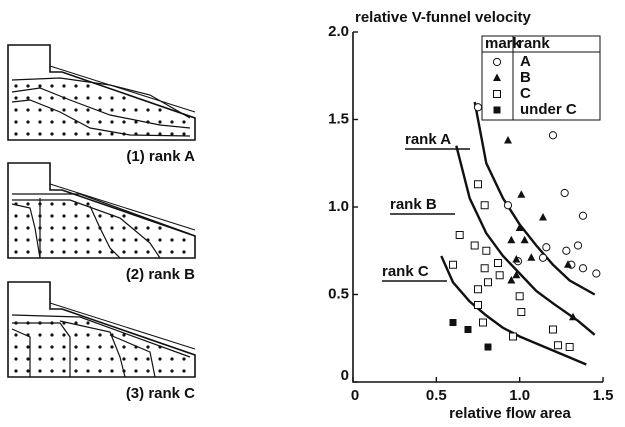 The width and height of the screenshot is (625, 427). I want to click on x-tick-label: 1.5, so click(603, 395).